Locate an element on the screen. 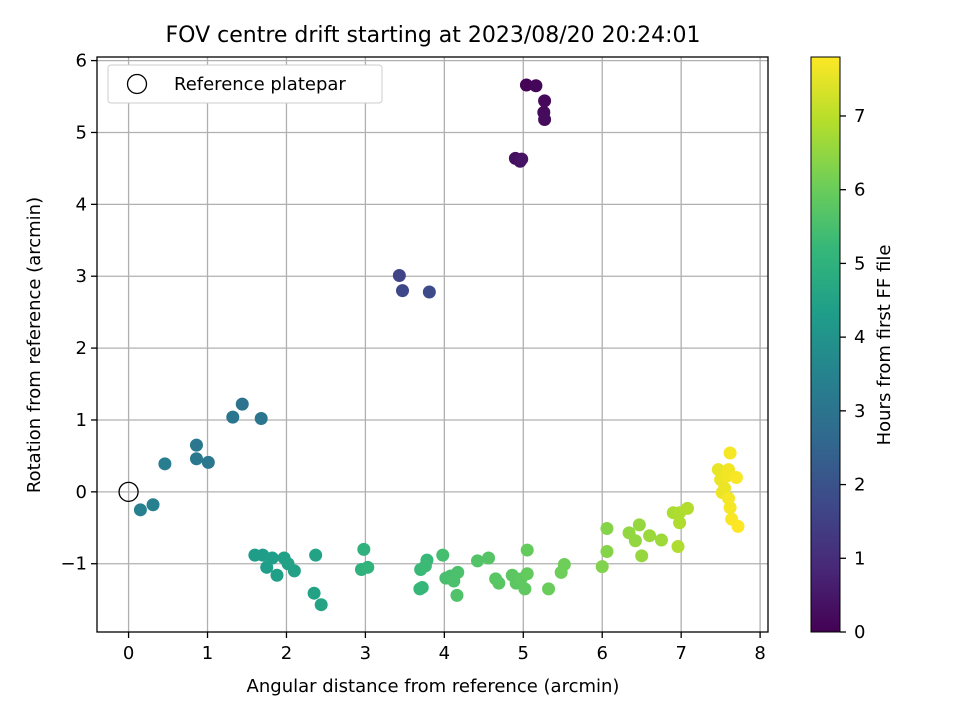 The image size is (960, 724). x-tick-label: 2 is located at coordinates (286, 653).